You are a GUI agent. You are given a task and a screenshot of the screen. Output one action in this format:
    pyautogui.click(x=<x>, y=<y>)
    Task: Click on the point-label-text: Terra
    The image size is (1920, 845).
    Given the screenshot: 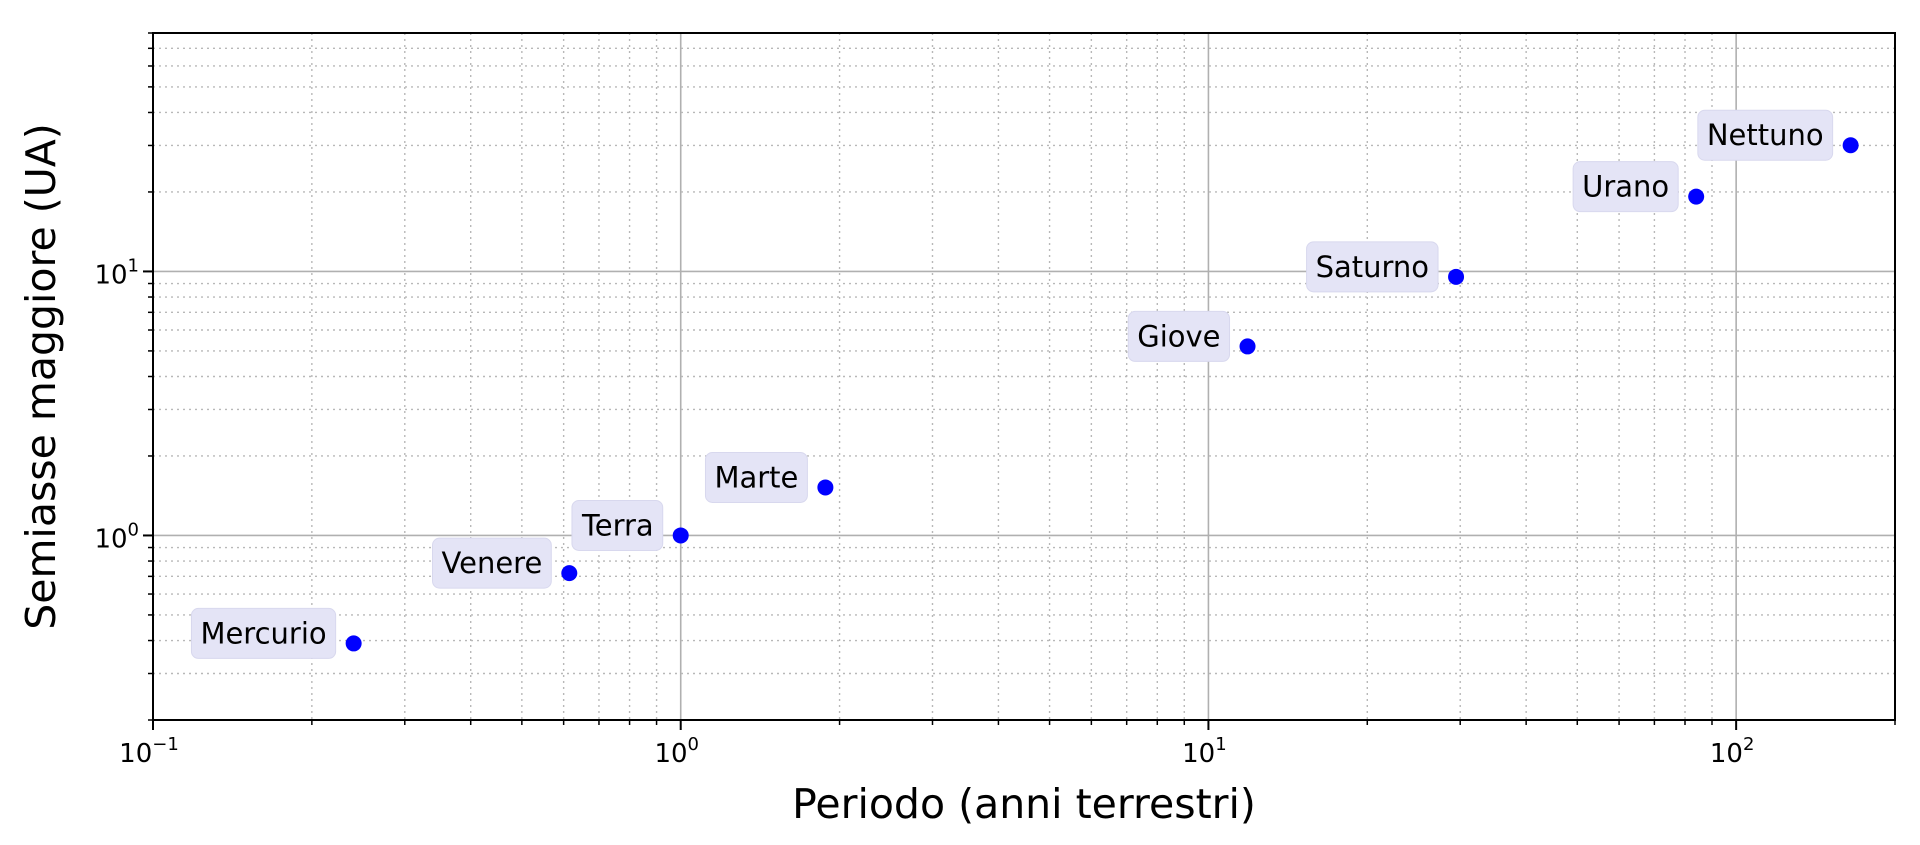 What is the action you would take?
    pyautogui.click(x=617, y=525)
    